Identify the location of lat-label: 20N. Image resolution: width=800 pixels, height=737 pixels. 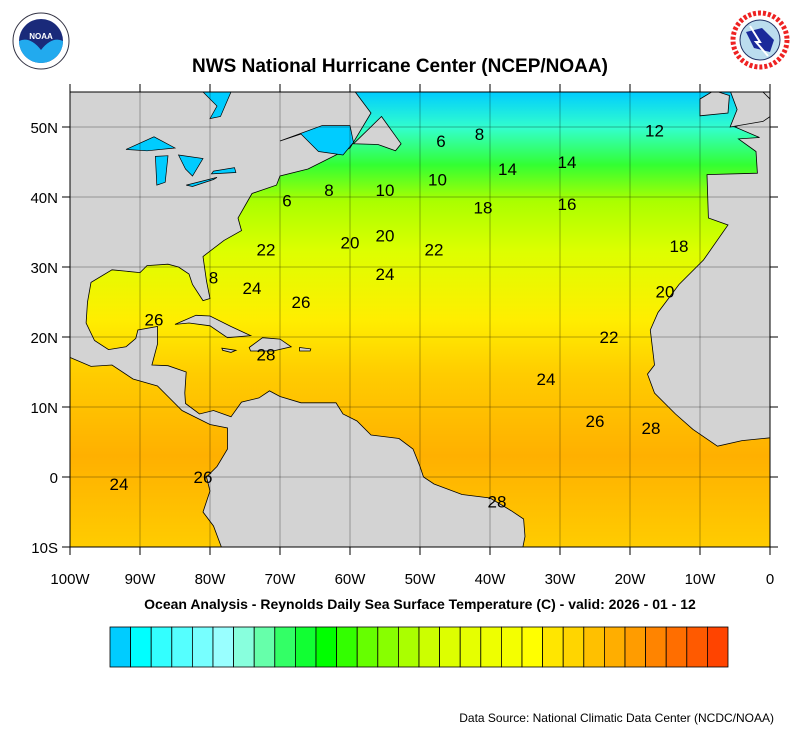
(44, 338).